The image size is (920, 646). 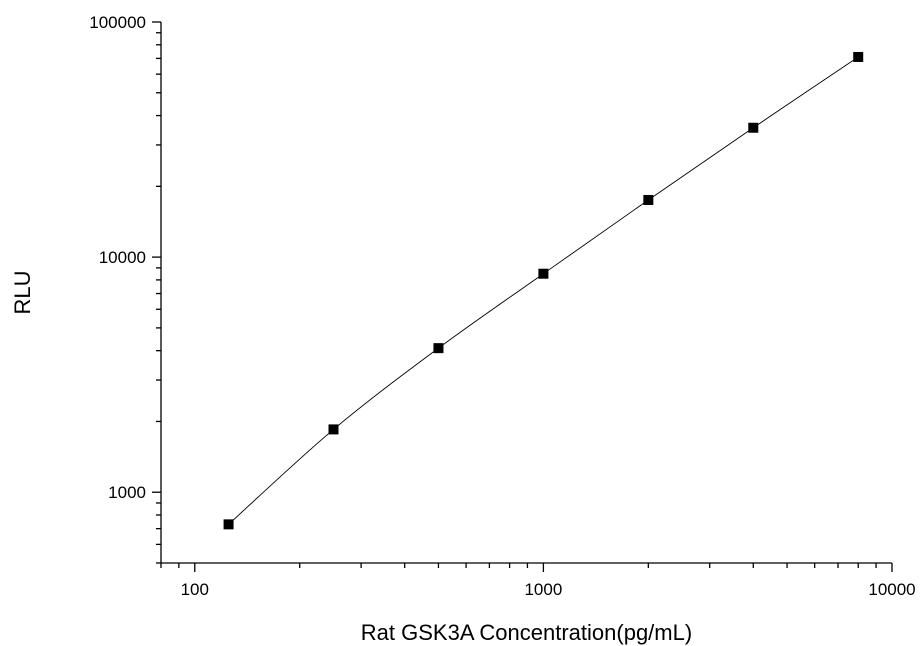 What do you see at coordinates (891, 589) in the screenshot?
I see `x-tick-label: 10000` at bounding box center [891, 589].